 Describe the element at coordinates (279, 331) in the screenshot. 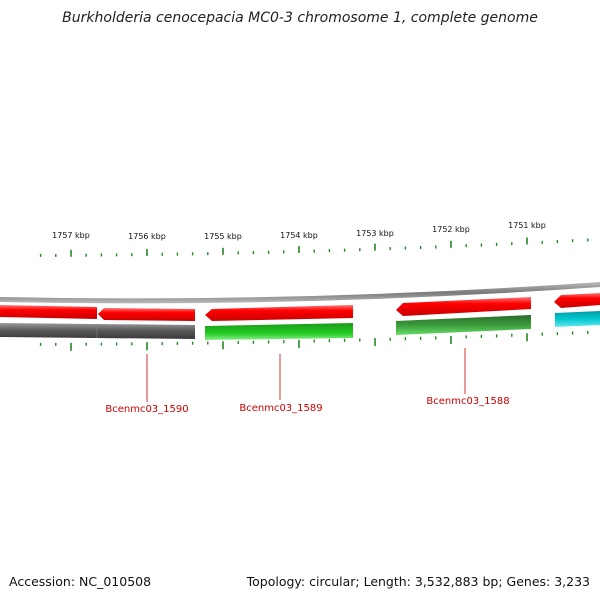

I see `gene-segment-green` at that location.